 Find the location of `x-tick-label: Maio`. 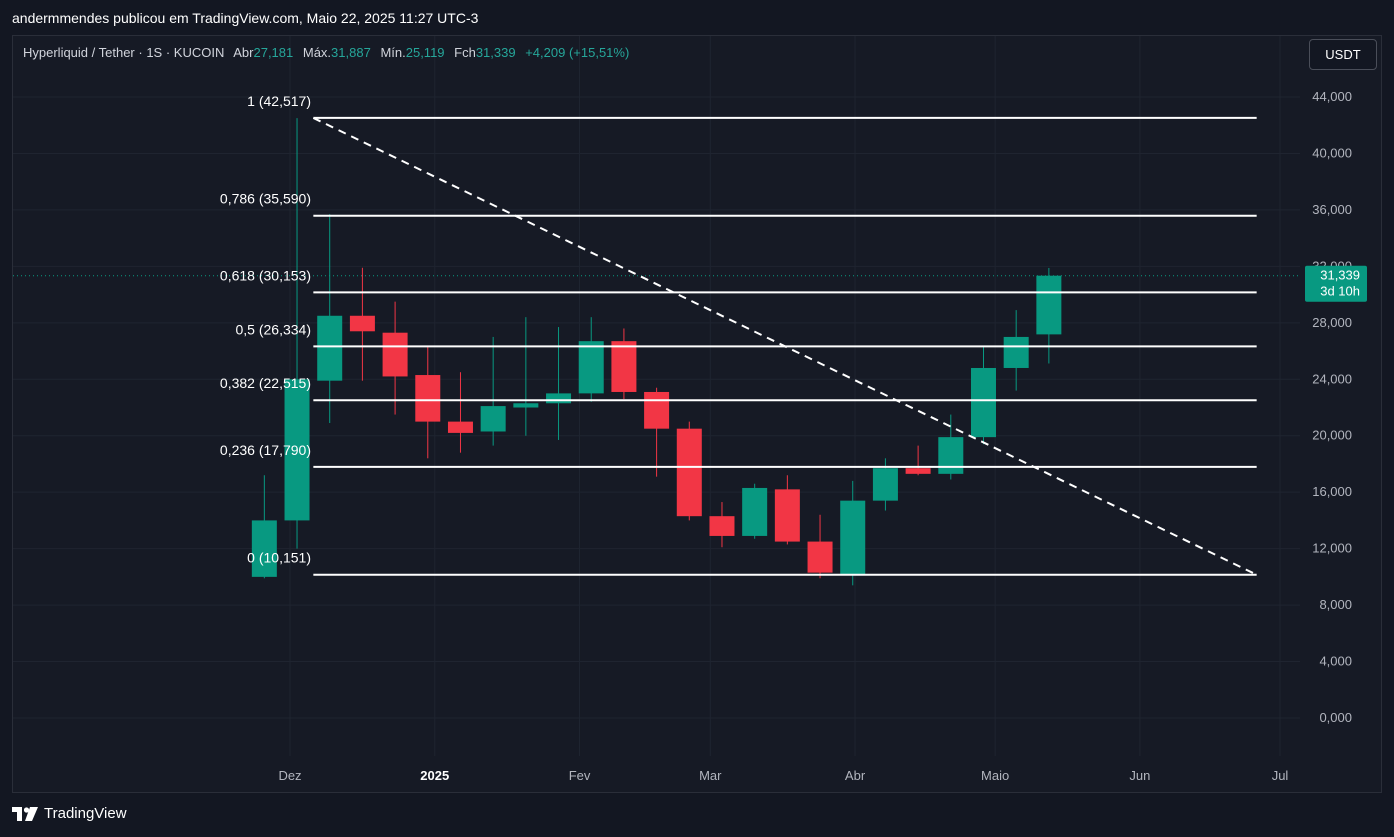

x-tick-label: Maio is located at coordinates (995, 775).